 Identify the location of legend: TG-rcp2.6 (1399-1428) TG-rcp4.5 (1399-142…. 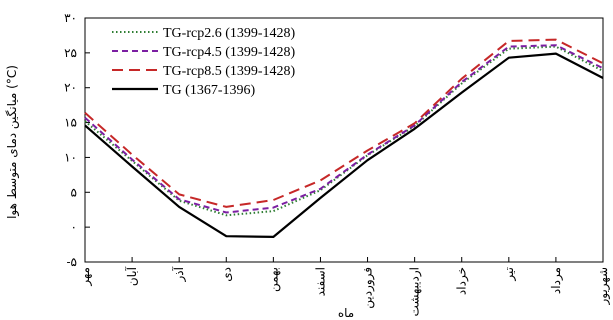
(204, 62).